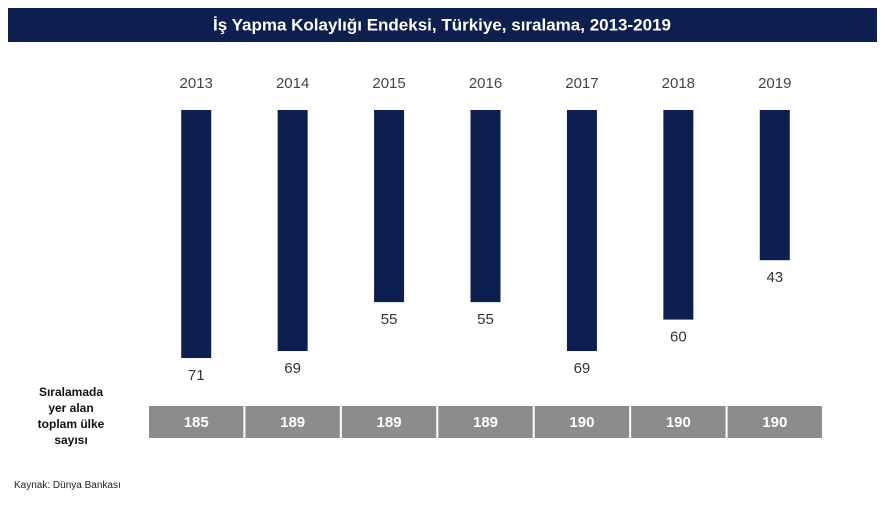  Describe the element at coordinates (485, 83) in the screenshot. I see `x-tick-label: 2016` at that location.